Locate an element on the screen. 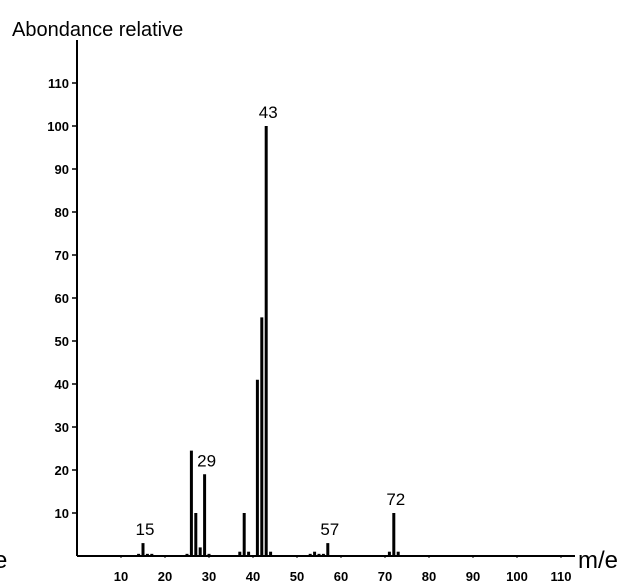 The width and height of the screenshot is (639, 586). x-tick-label: 50 is located at coordinates (297, 576).